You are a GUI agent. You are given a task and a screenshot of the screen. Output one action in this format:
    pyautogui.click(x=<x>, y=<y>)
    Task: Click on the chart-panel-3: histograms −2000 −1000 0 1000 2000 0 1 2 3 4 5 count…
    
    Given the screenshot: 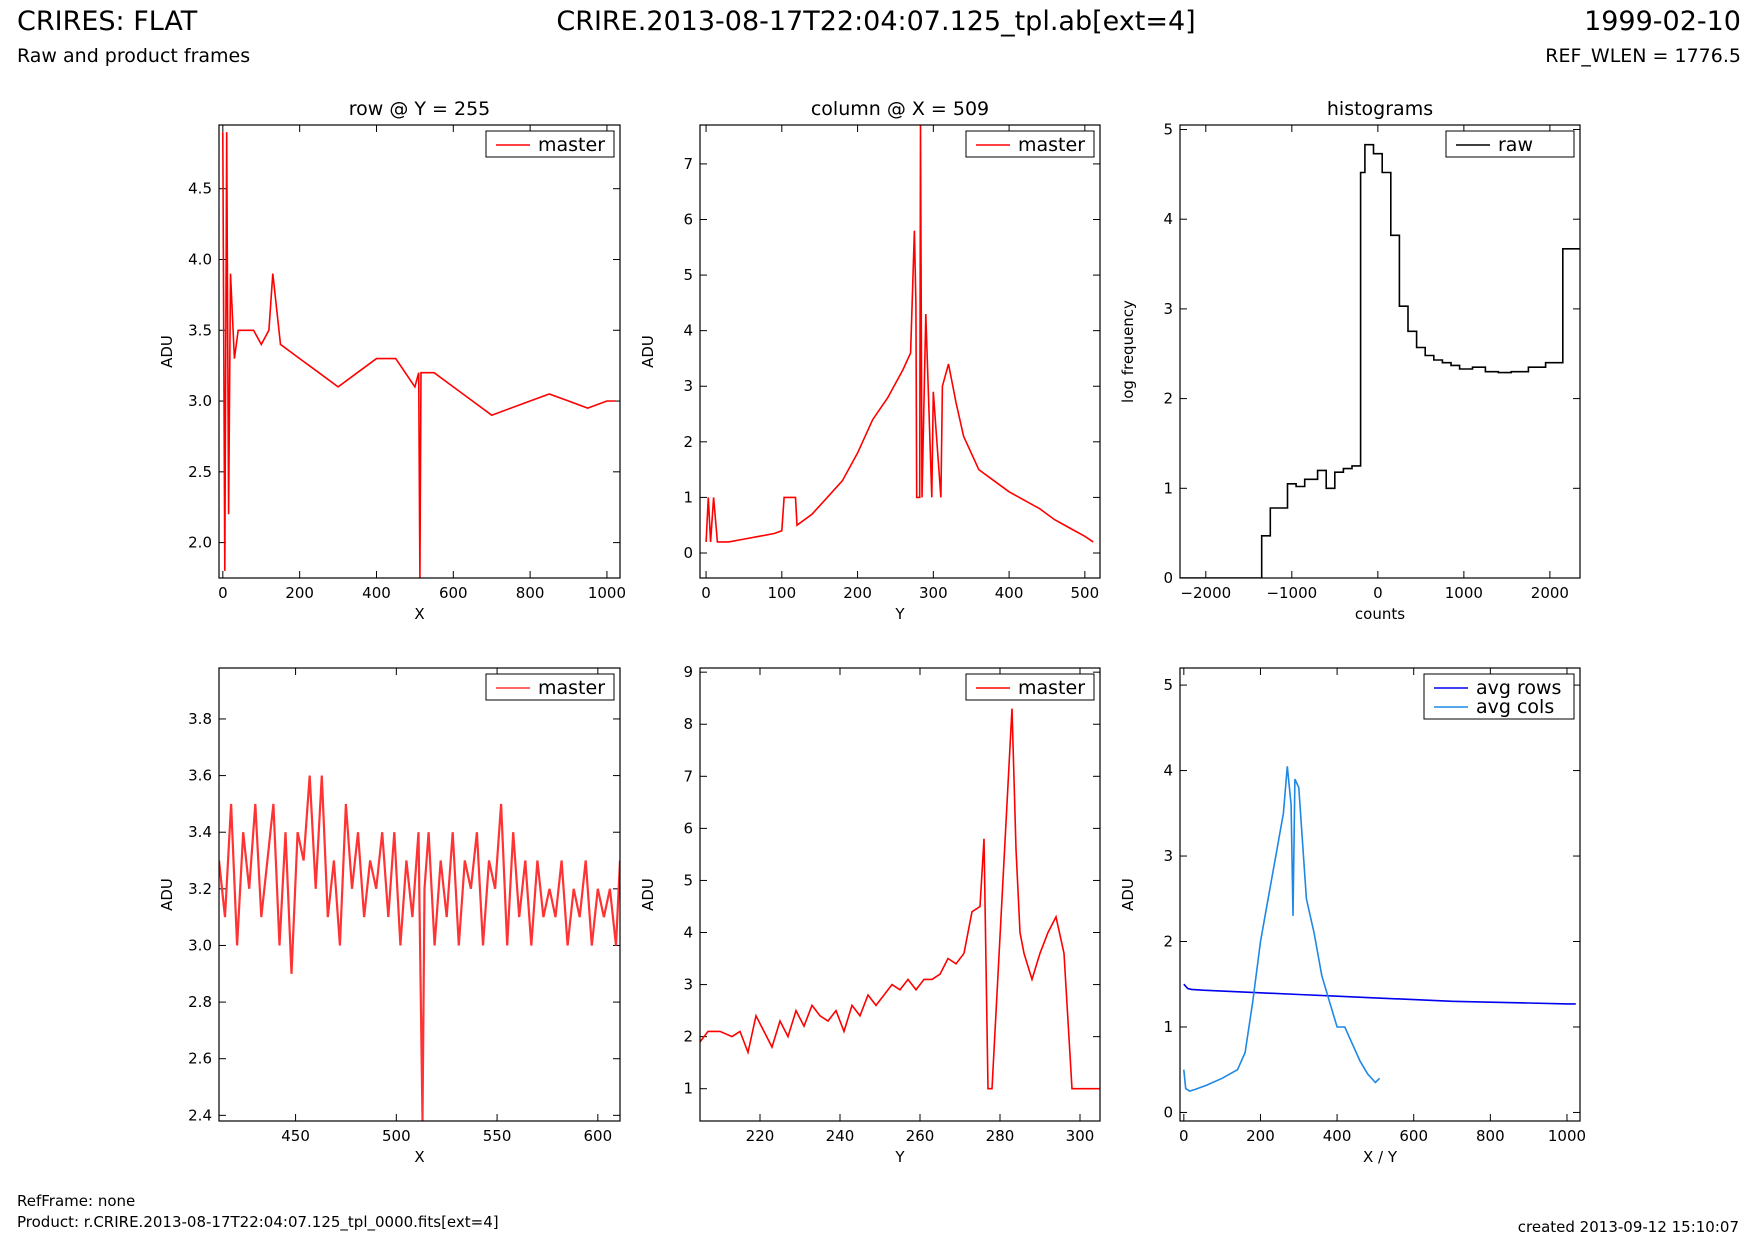 What is the action you would take?
    pyautogui.click(x=1350, y=360)
    